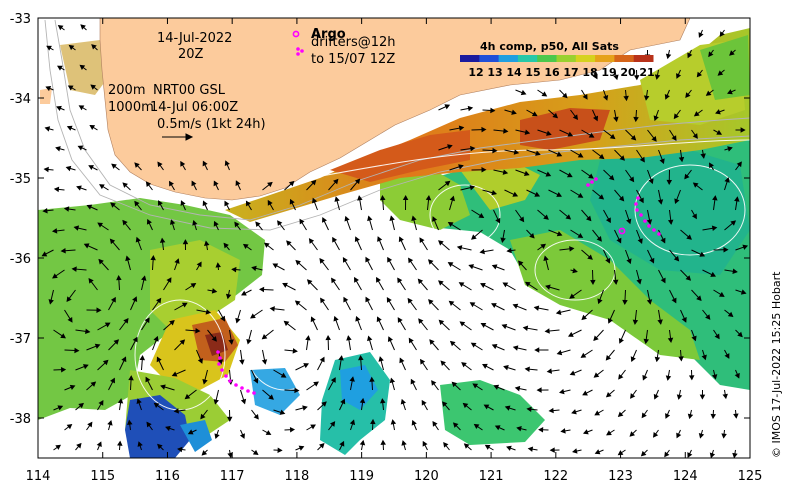 The height and width of the screenshot is (492, 791). Describe the element at coordinates (549, 46) in the screenshot. I see `colorbar-title: 4h comp, p50, All Sats` at that location.